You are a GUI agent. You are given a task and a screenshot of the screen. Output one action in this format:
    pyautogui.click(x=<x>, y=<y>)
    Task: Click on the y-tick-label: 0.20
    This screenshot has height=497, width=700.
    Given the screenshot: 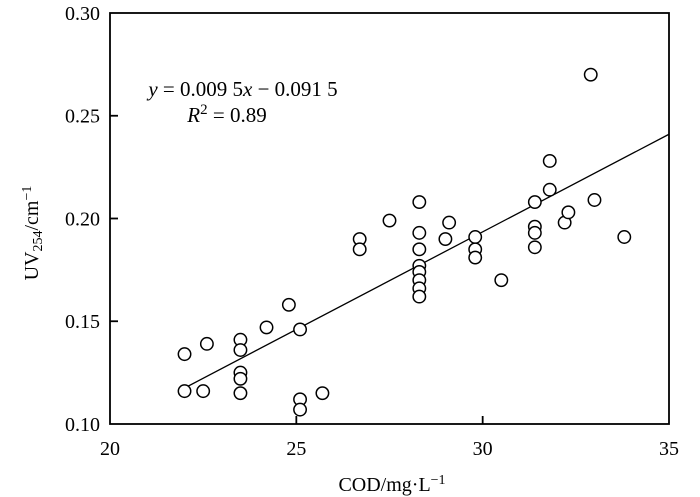 What is the action you would take?
    pyautogui.click(x=82, y=219)
    